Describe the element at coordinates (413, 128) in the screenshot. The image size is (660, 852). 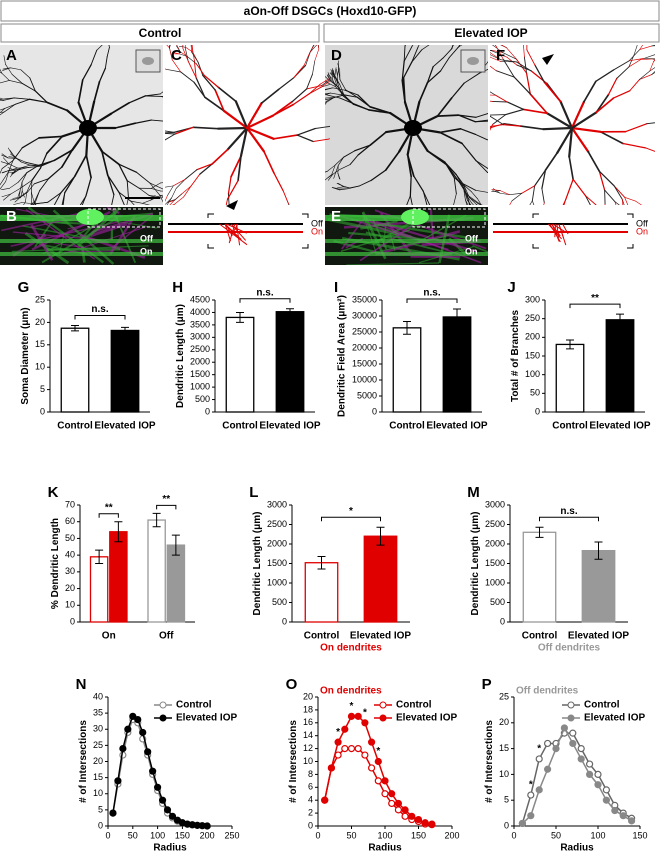
I see `soma` at that location.